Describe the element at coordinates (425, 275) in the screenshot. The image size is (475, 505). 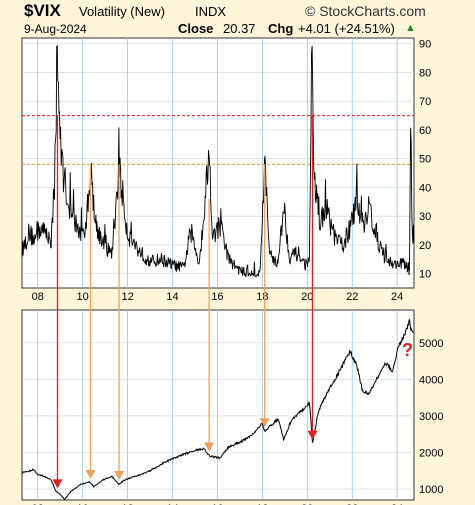
I see `vix-y-tick-label: 10` at that location.